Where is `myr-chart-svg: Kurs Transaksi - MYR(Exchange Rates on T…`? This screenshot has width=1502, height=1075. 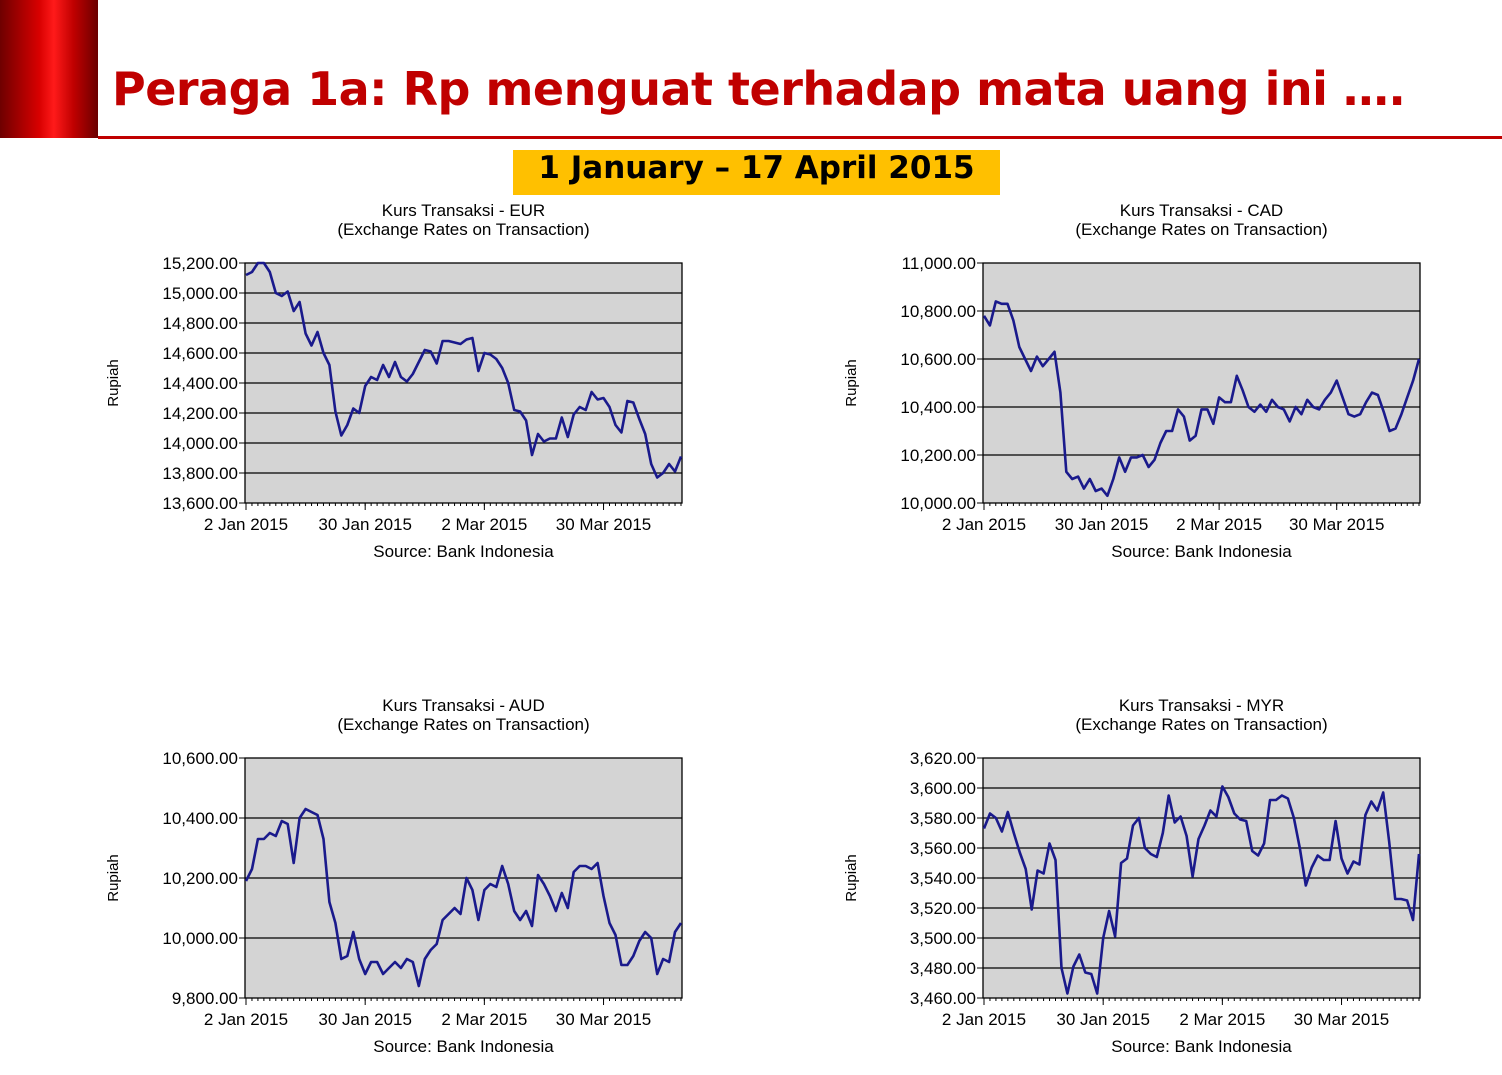
myr-chart-svg: Kurs Transaksi - MYR(Exchange Rates on T… is located at coordinates (1132, 876).